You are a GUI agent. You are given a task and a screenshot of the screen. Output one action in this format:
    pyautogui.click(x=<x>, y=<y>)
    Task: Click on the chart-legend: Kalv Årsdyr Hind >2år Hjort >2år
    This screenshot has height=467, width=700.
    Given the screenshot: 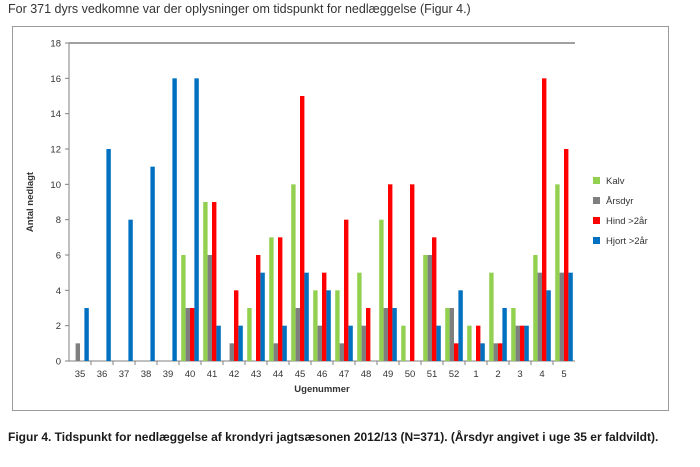 What is the action you would take?
    pyautogui.click(x=620, y=211)
    